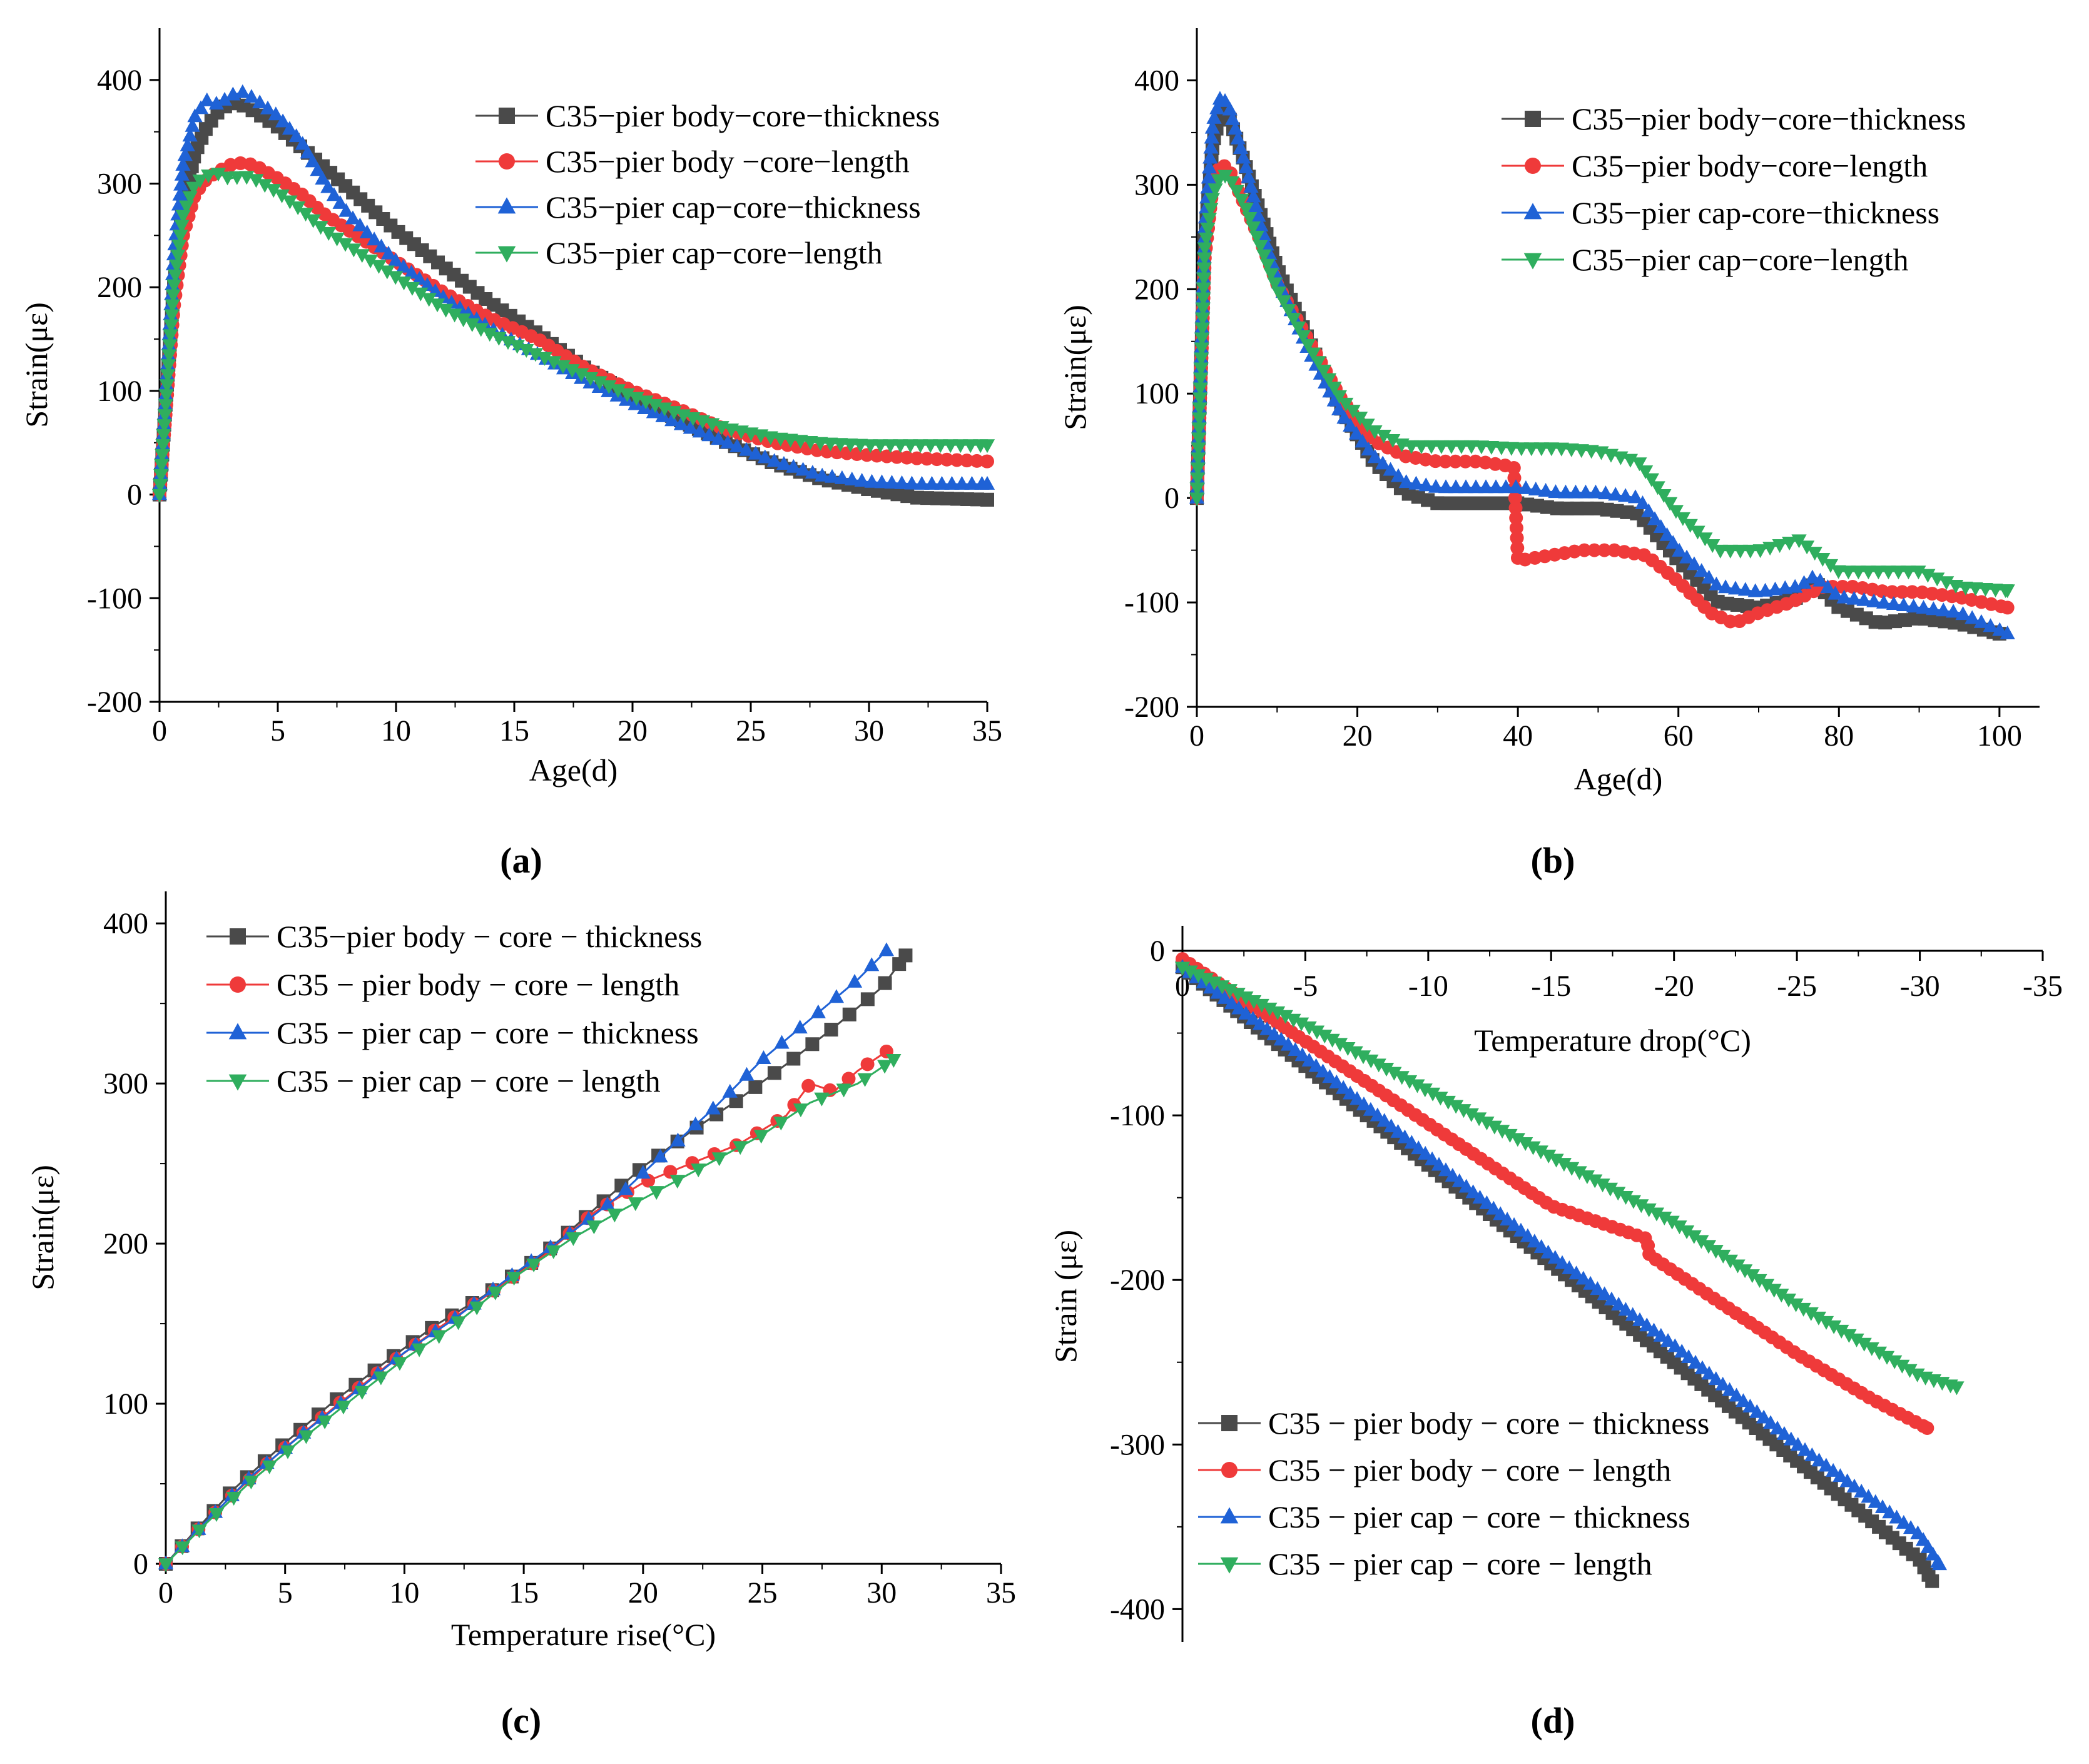 The width and height of the screenshot is (2089, 1764). I want to click on panel-c-y-tick-label: 300, so click(126, 1083).